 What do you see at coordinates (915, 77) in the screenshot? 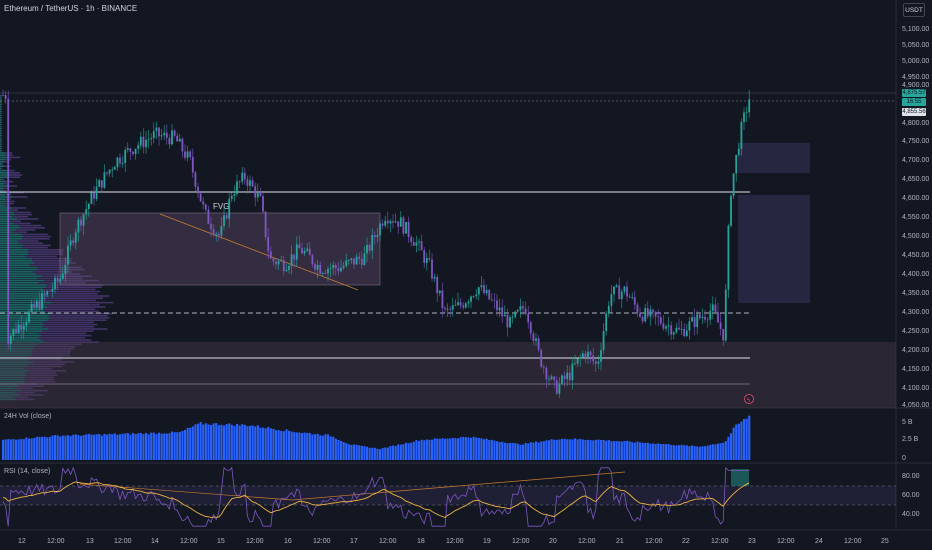
I see `price-tick: 4,950.00` at bounding box center [915, 77].